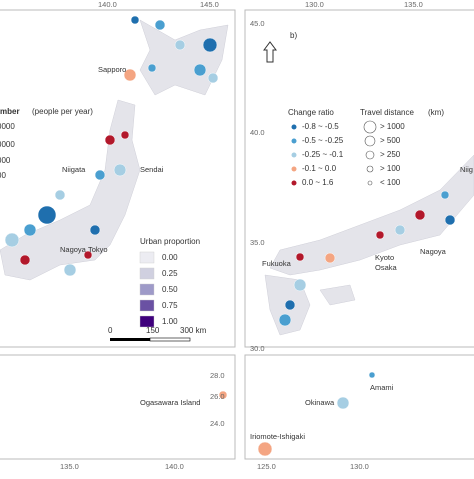 The width and height of the screenshot is (474, 479). Describe the element at coordinates (5, 160) in the screenshot. I see `label: 000` at that location.